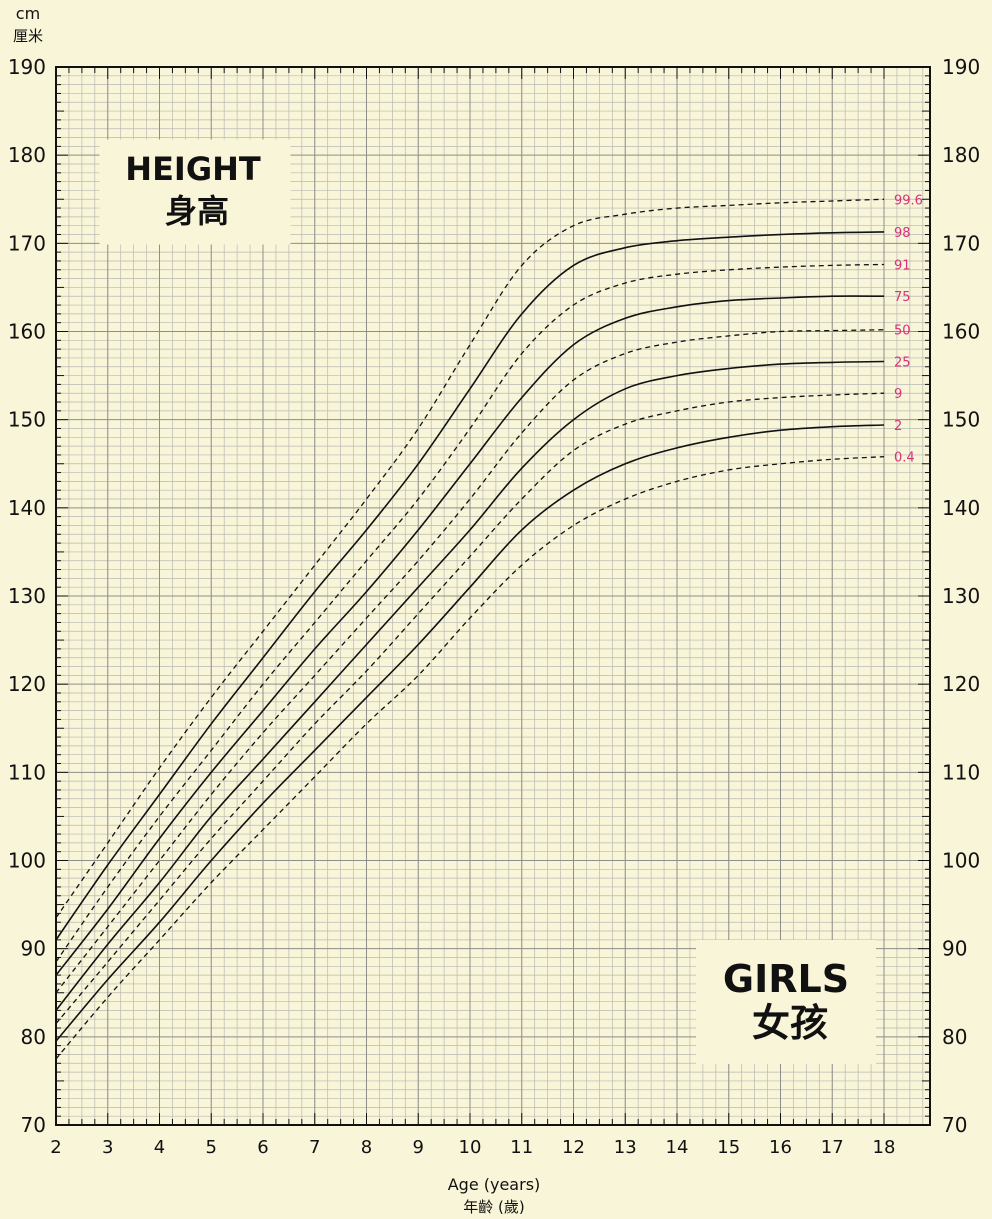  Describe the element at coordinates (366, 1147) in the screenshot. I see `x-tick-label: 8` at that location.